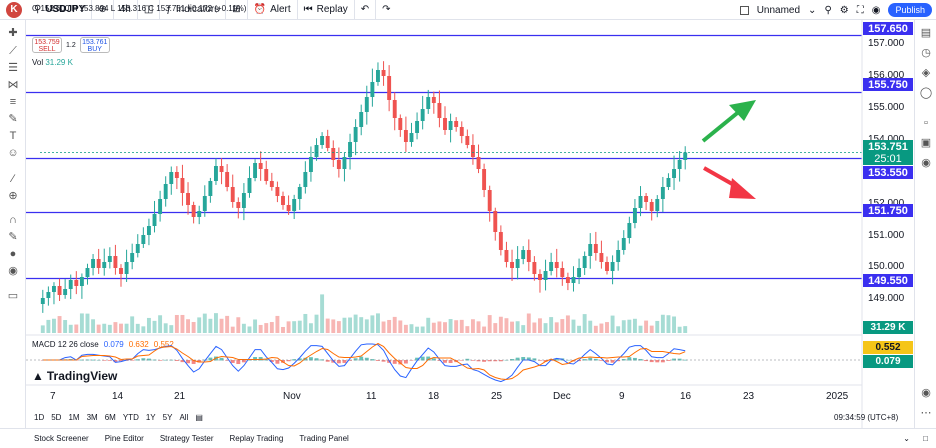 Image resolution: width=936 pixels, height=448 pixels. What do you see at coordinates (925, 438) in the screenshot?
I see `maximize-panel-icon: □` at bounding box center [925, 438].